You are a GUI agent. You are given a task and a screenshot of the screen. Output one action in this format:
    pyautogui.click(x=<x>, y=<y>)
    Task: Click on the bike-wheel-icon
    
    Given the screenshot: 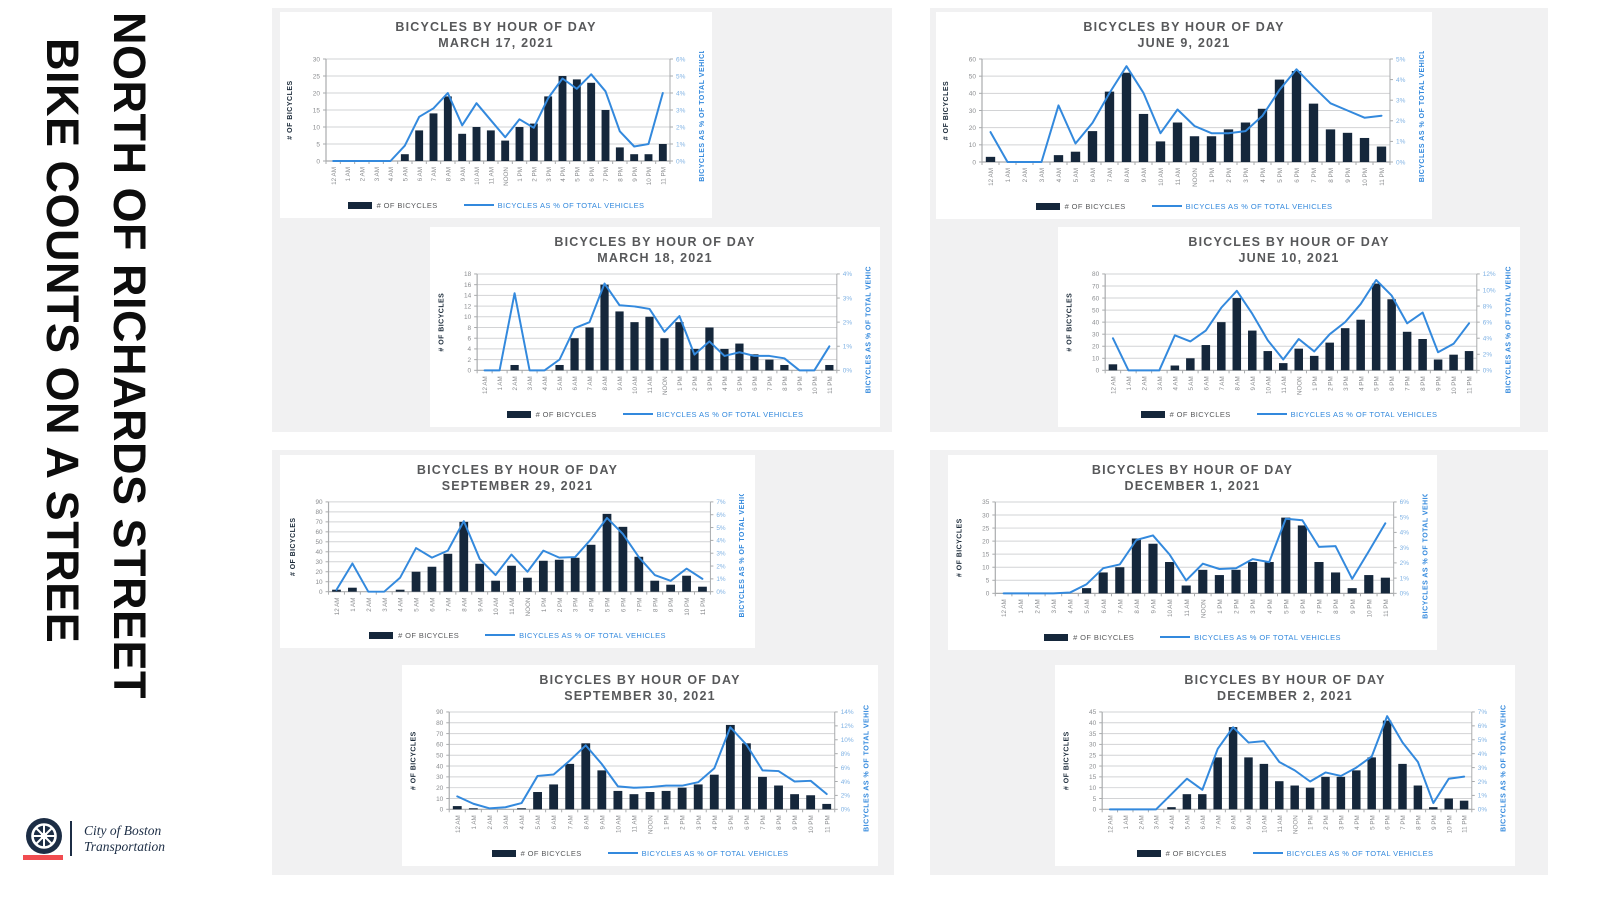 What is the action you would take?
    pyautogui.click(x=44, y=836)
    